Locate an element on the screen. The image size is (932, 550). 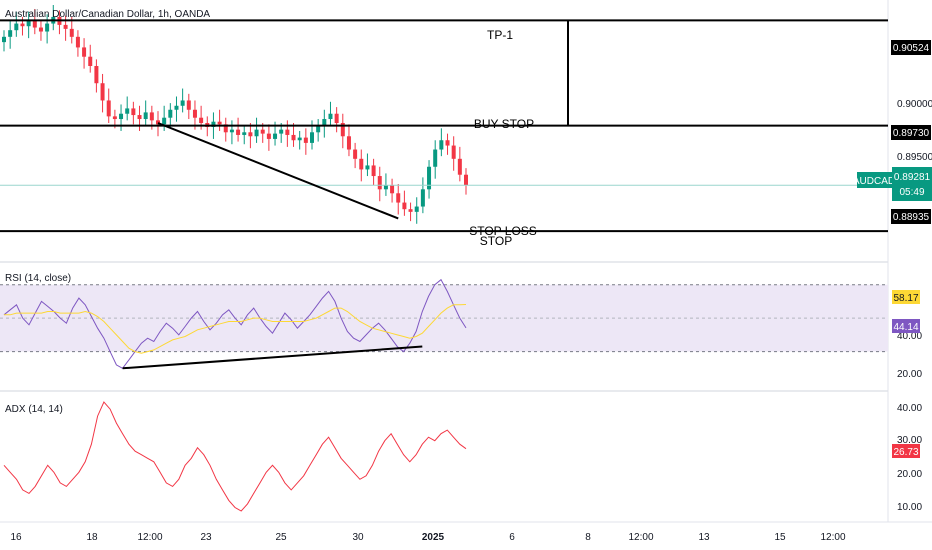
adx-title: ADX (14, 14) is located at coordinates (34, 409).